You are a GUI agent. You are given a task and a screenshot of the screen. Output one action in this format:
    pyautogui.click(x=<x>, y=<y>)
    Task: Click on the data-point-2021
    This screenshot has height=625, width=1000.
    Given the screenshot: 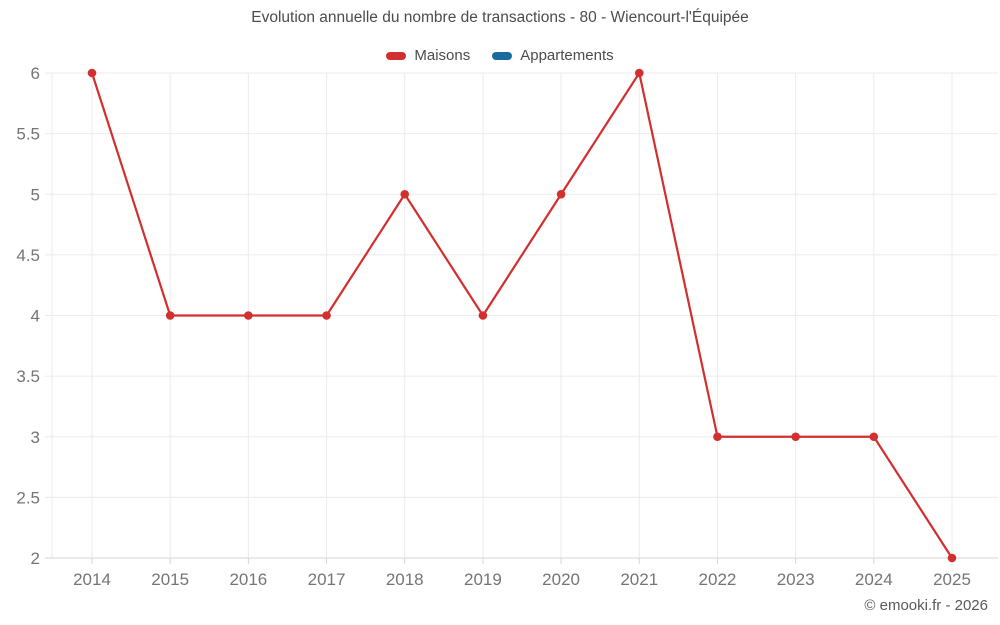 What is the action you would take?
    pyautogui.click(x=639, y=73)
    